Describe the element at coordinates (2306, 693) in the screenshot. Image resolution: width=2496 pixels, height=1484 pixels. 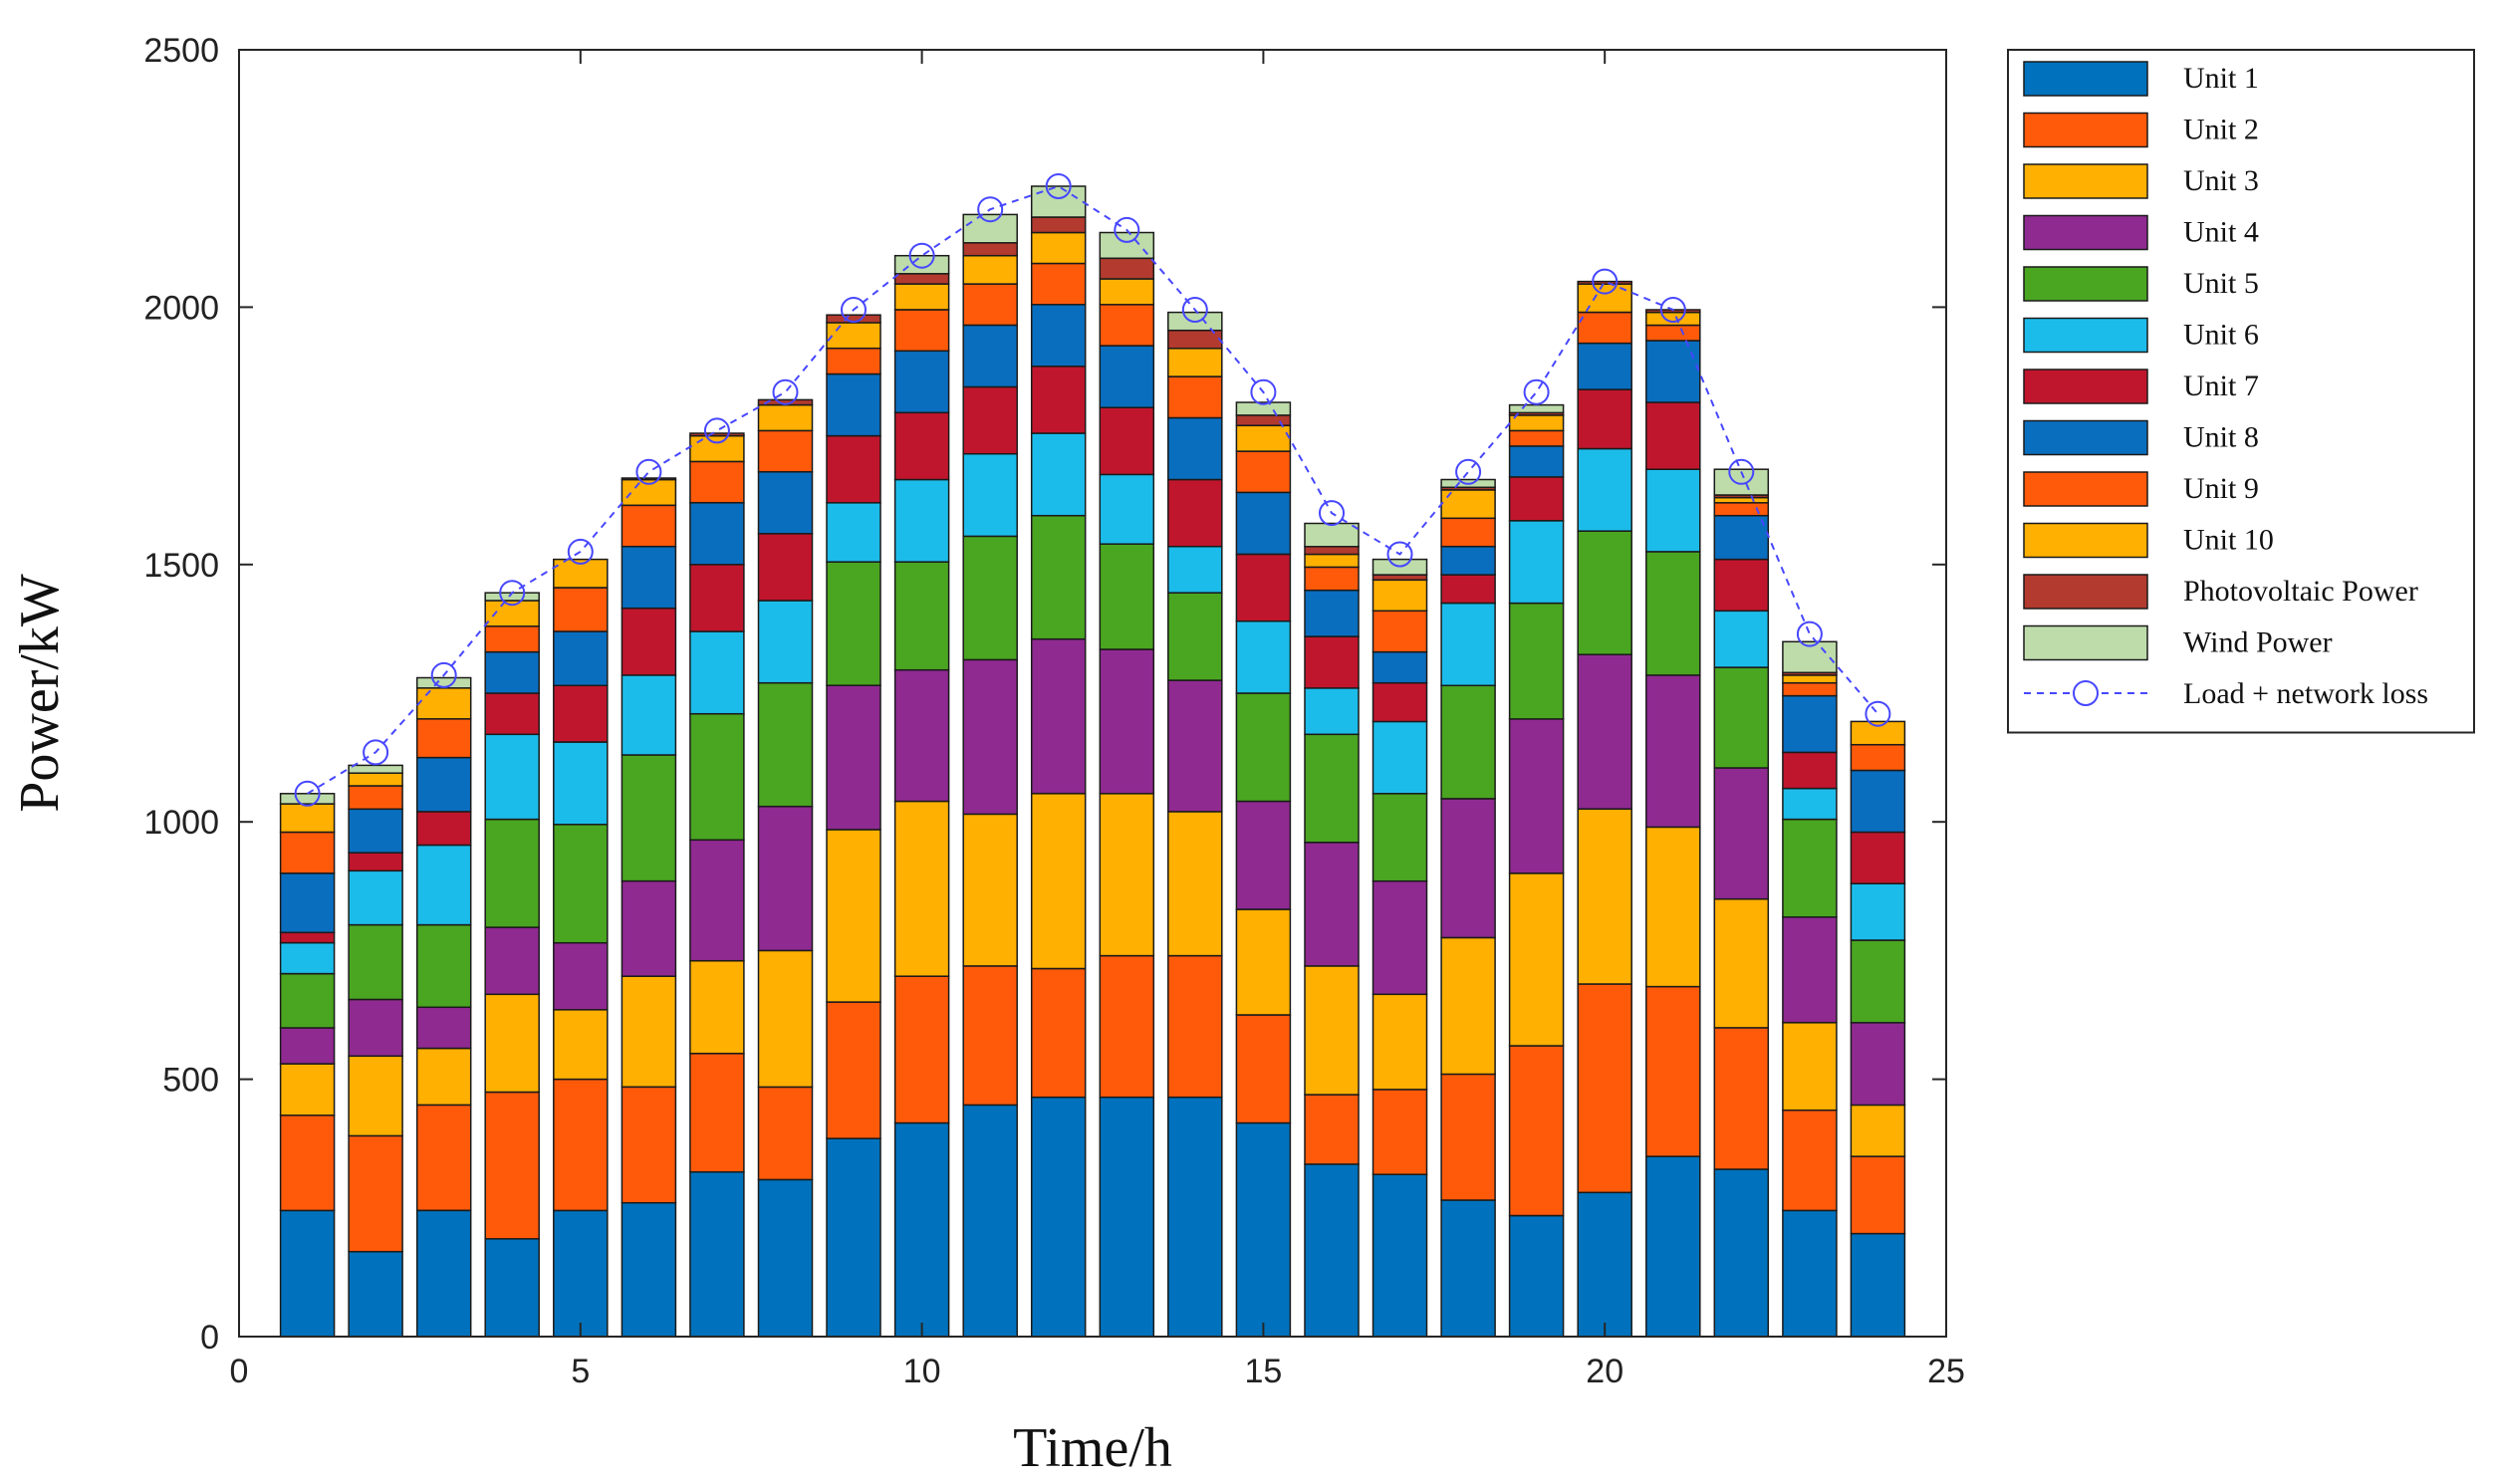
I see `legend-label: Load + network loss` at that location.